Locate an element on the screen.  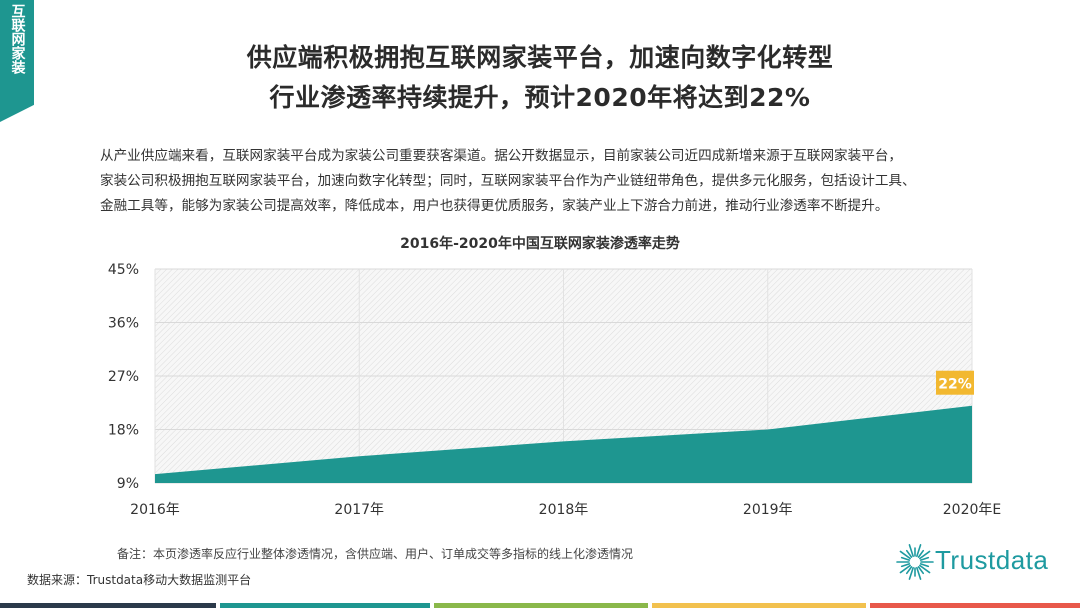
y-tick-label: 36% is located at coordinates (123, 324).